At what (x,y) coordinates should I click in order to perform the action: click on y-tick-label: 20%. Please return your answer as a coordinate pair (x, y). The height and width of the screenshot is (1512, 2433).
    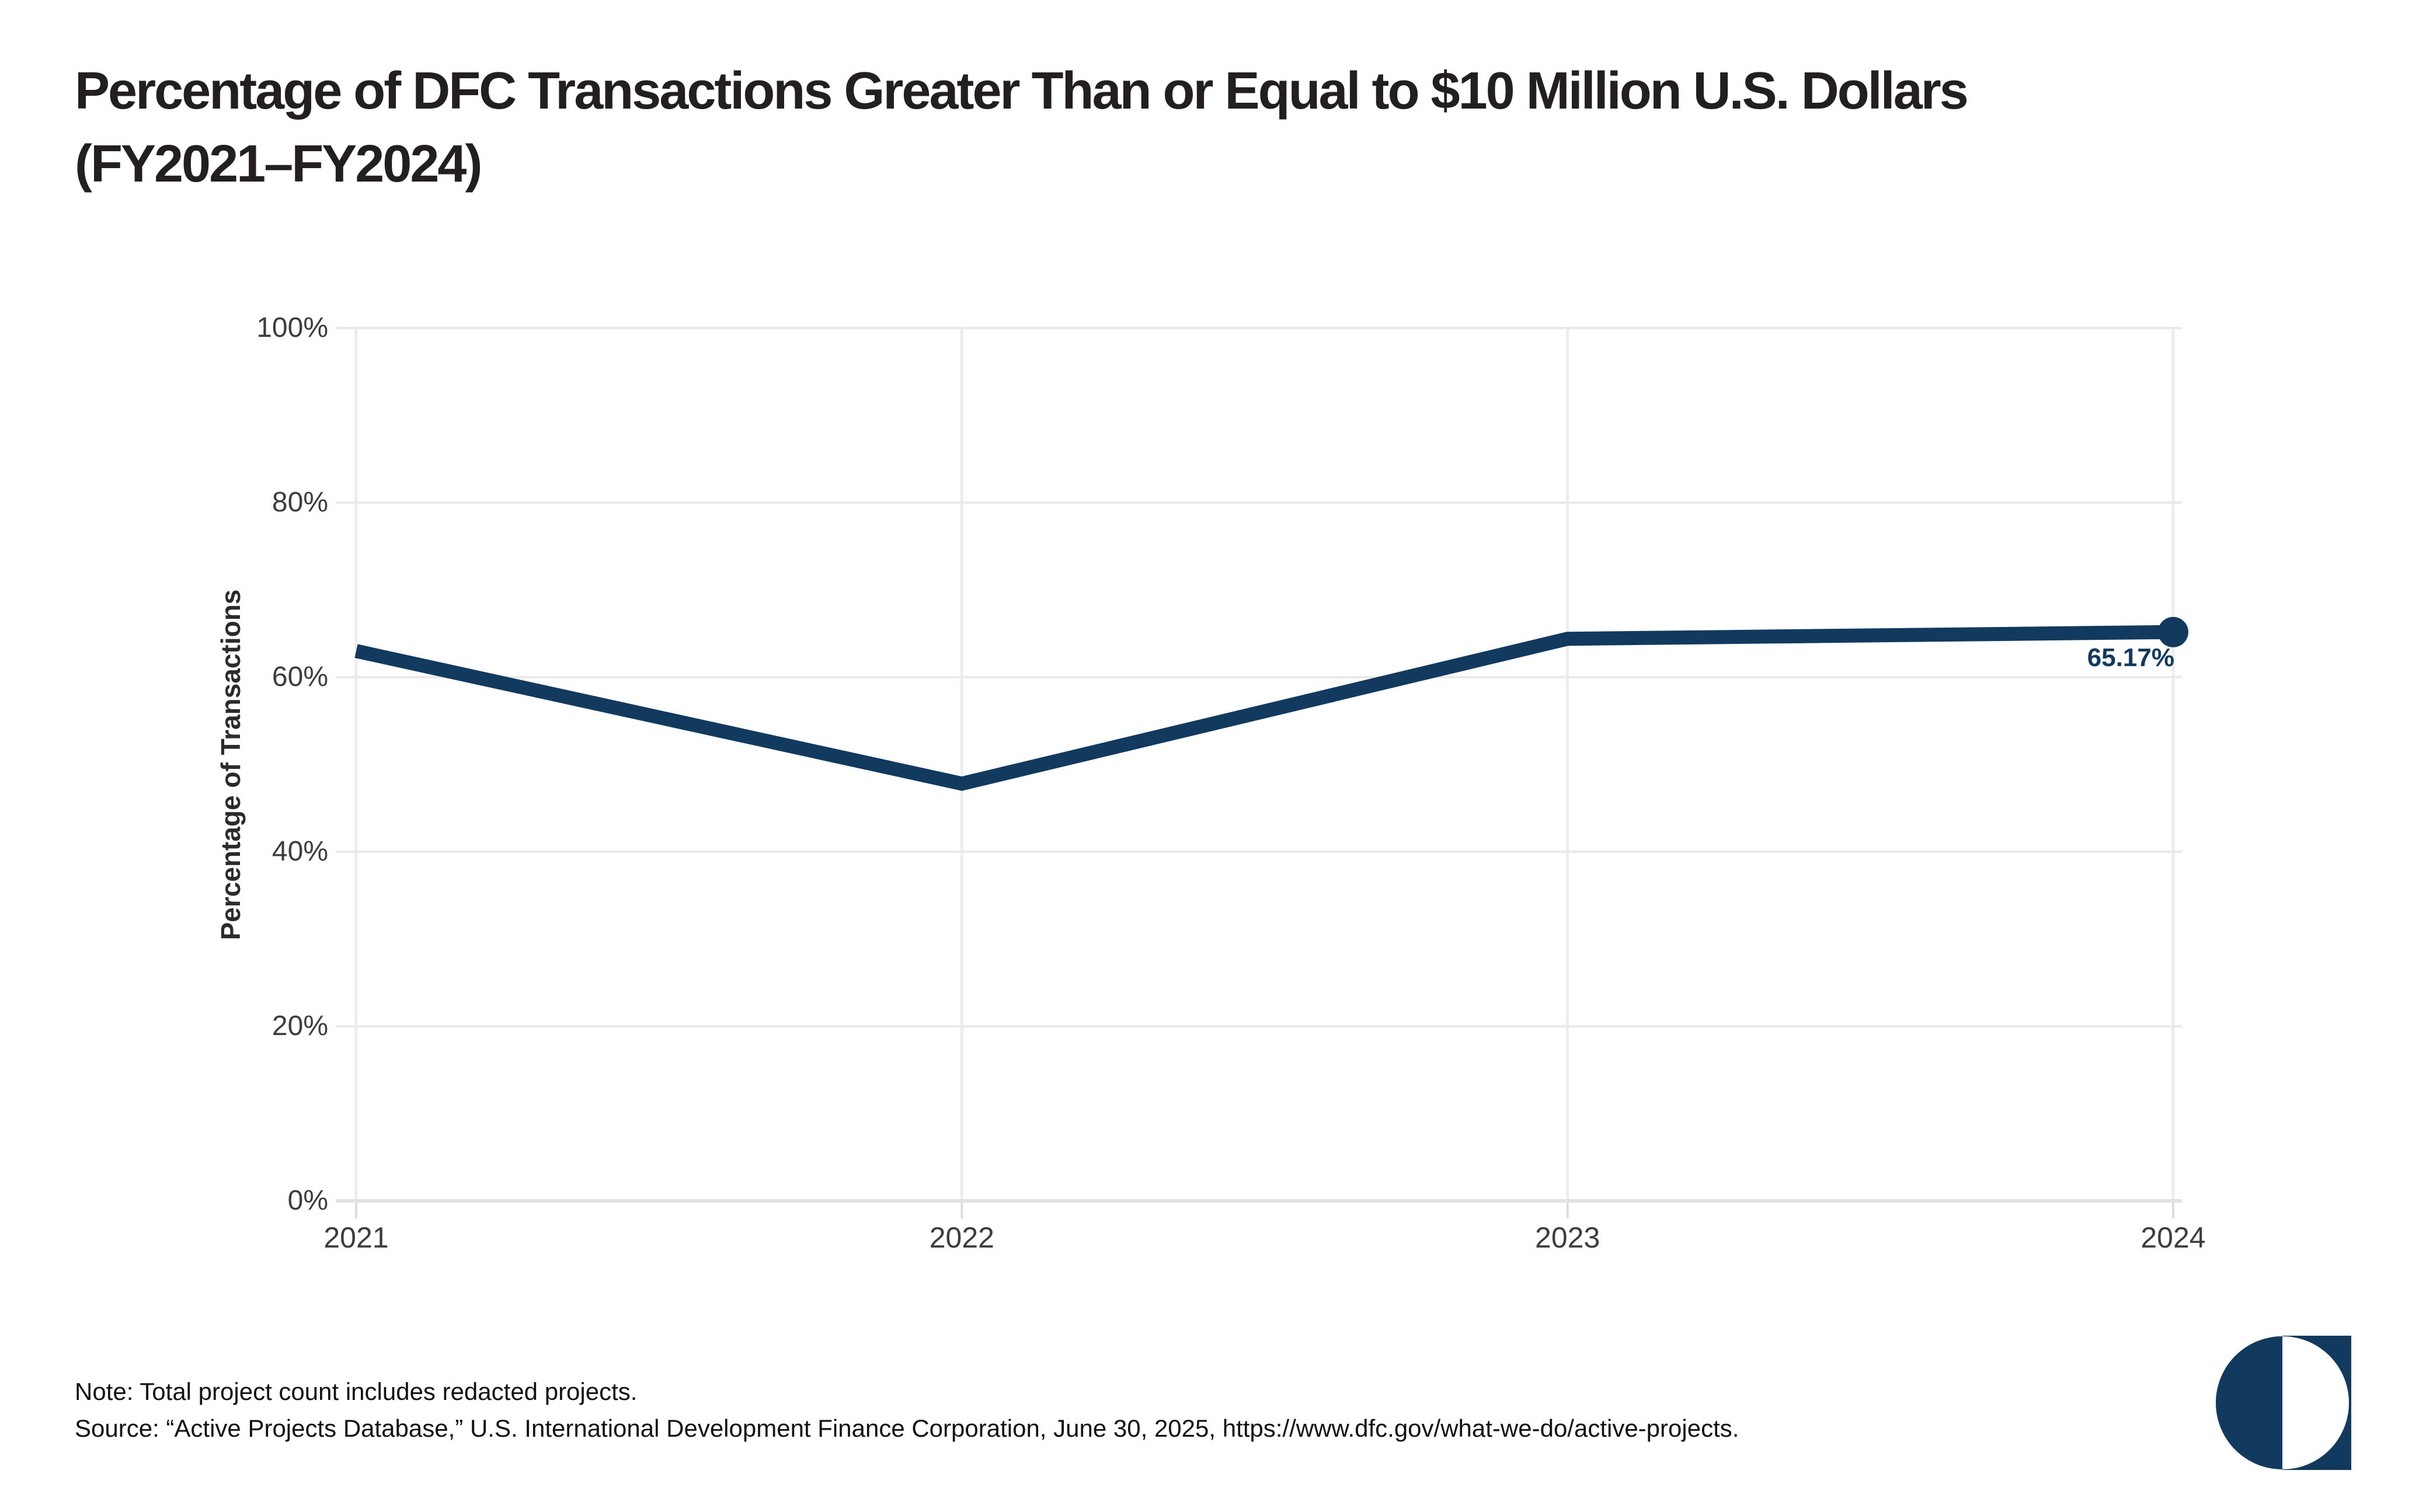
    Looking at the image, I should click on (300, 1026).